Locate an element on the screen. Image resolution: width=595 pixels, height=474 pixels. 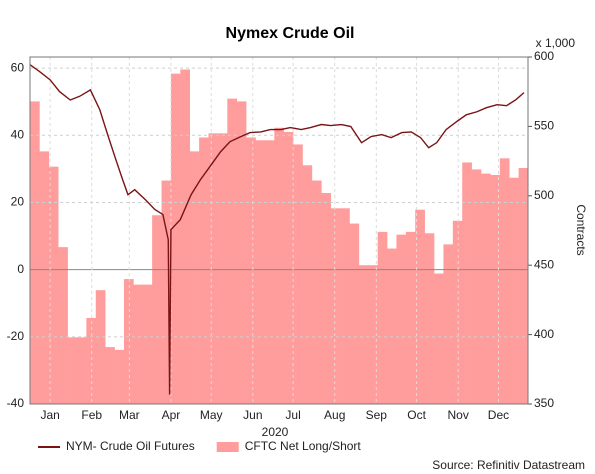
legend-label: CFTC Net Long/Short is located at coordinates (303, 446).